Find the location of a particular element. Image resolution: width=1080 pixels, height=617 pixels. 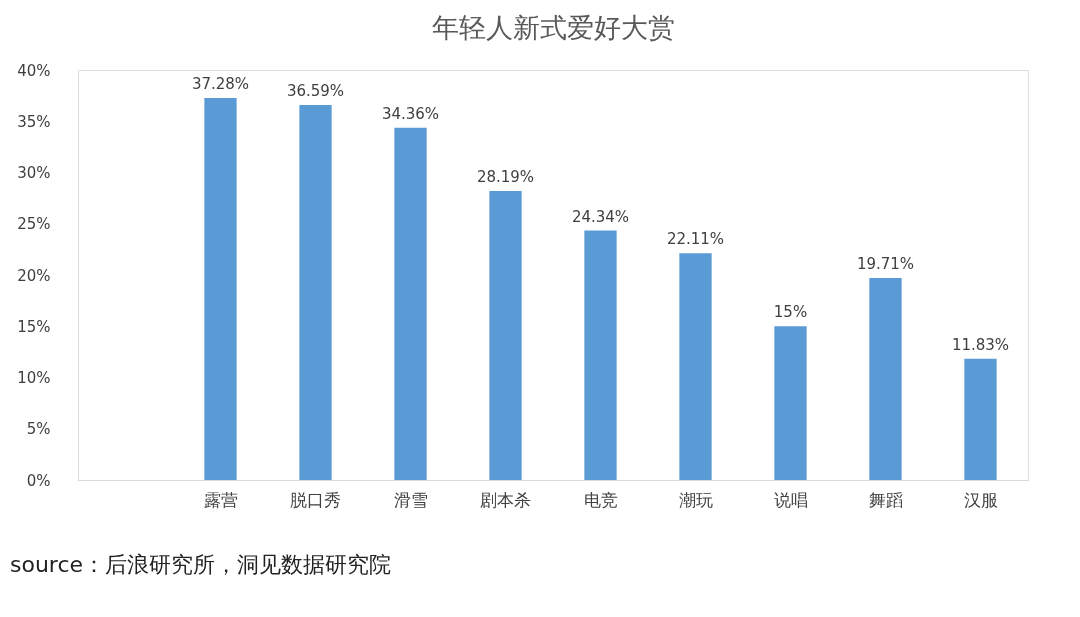

y-tick-label: 40% is located at coordinates (34, 70).